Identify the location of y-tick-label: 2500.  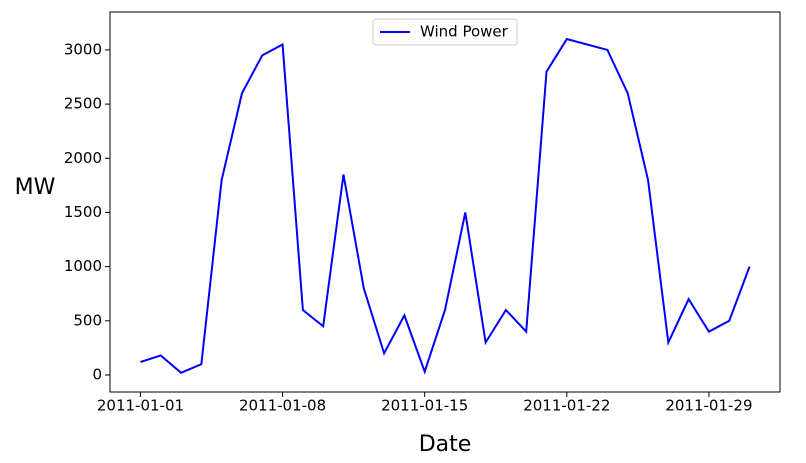
(83, 104).